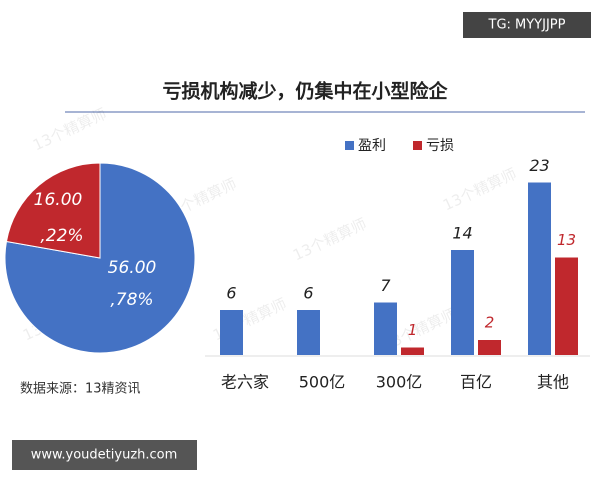 This screenshot has height=480, width=600. I want to click on legend-label: 亏损, so click(440, 146).